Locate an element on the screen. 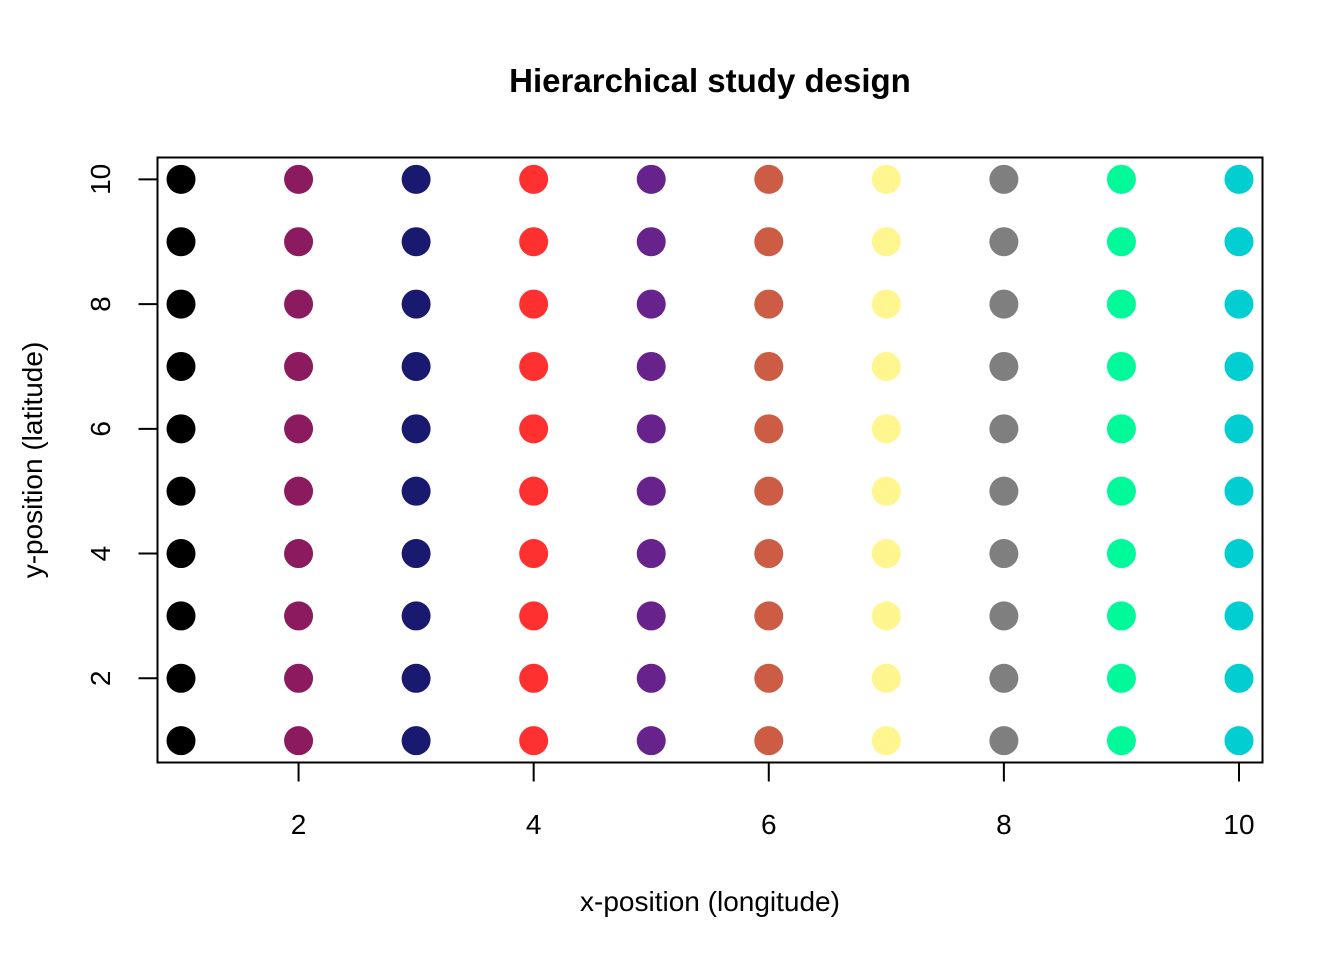 The height and width of the screenshot is (960, 1344). x-tick-label: 6 is located at coordinates (769, 824).